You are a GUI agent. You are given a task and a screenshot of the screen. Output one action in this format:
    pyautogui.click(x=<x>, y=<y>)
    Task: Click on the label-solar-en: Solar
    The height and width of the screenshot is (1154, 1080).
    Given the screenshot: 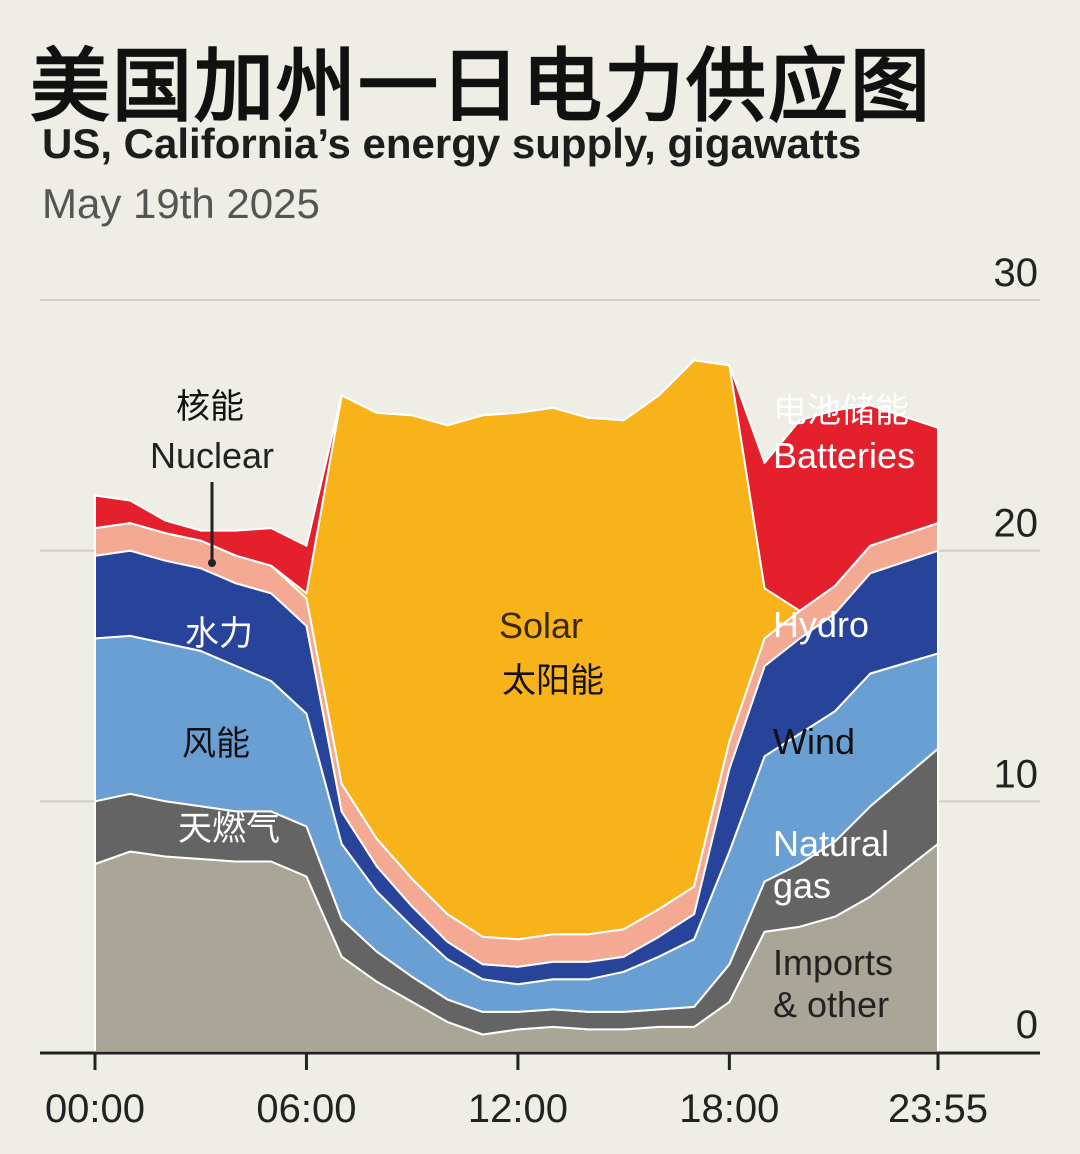 What is the action you would take?
    pyautogui.click(x=541, y=625)
    